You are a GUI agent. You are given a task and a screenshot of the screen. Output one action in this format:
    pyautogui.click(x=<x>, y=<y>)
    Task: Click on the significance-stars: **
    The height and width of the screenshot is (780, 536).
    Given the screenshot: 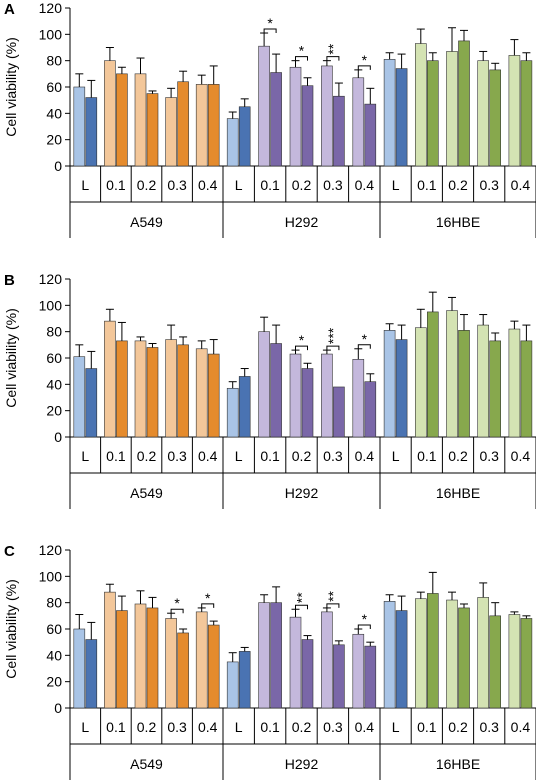 What is the action you would take?
    pyautogui.click(x=333, y=595)
    